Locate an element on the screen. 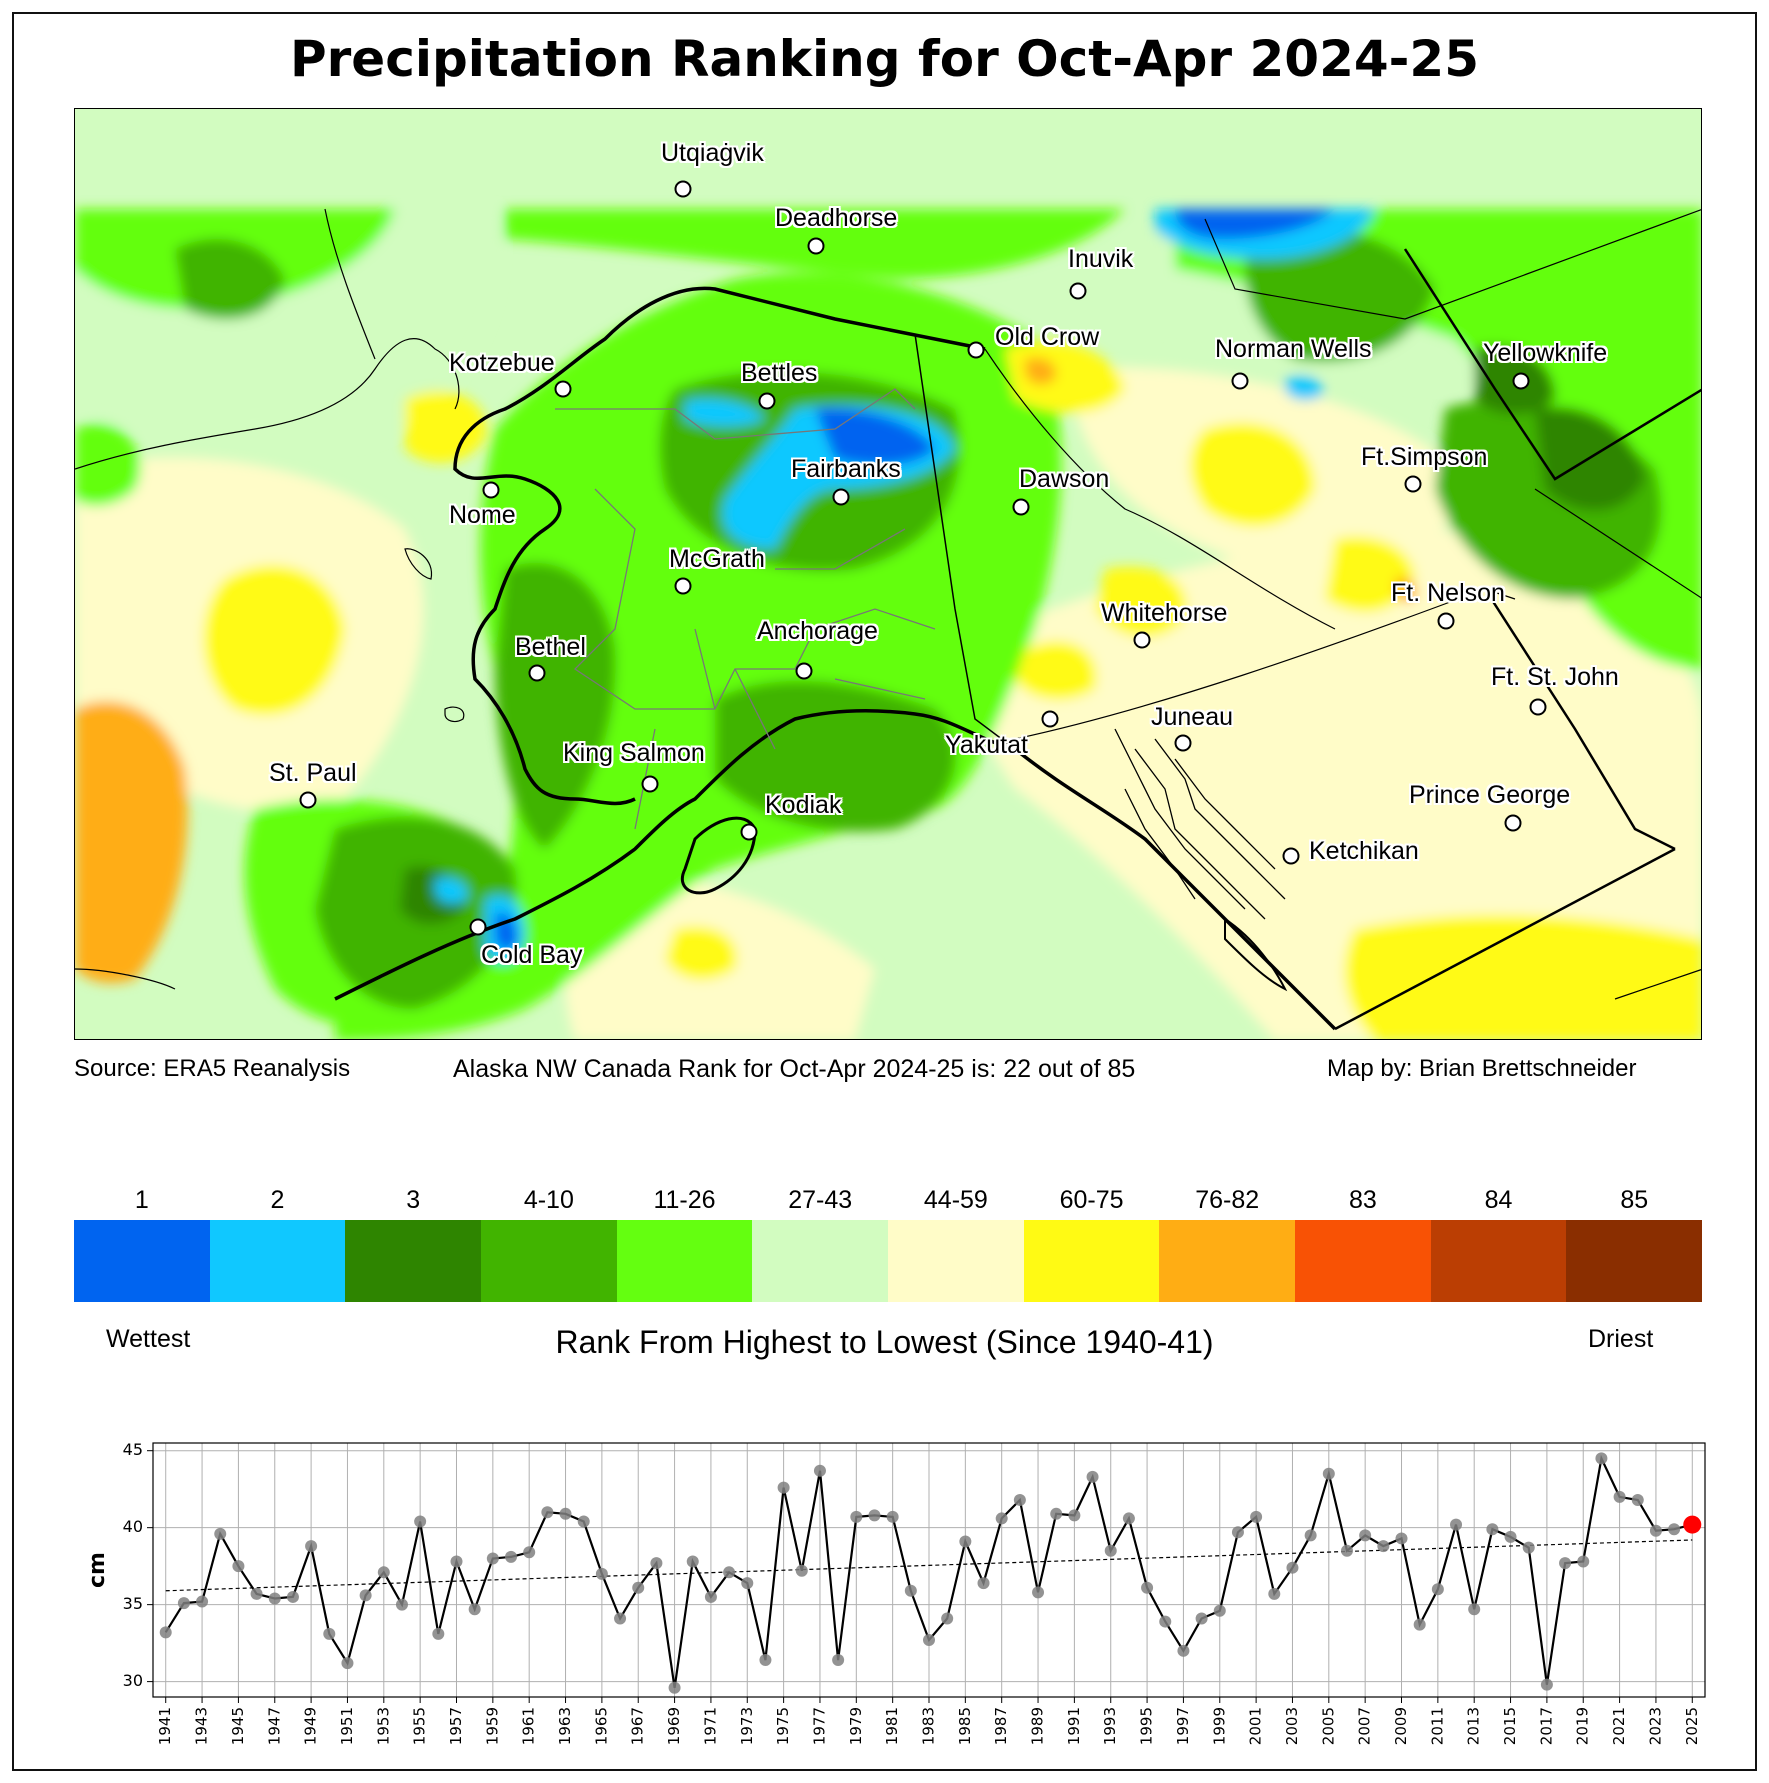 This screenshot has width=1769, height=1783. whitehorse-label: Whitehorse is located at coordinates (1164, 613).